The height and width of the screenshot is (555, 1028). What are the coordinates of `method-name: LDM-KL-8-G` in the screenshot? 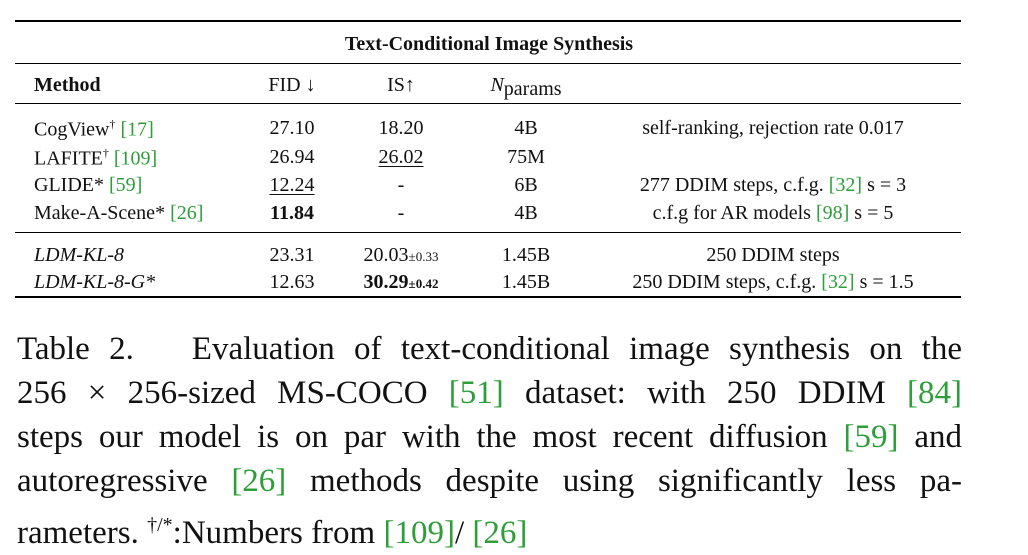 It's located at (90, 282).